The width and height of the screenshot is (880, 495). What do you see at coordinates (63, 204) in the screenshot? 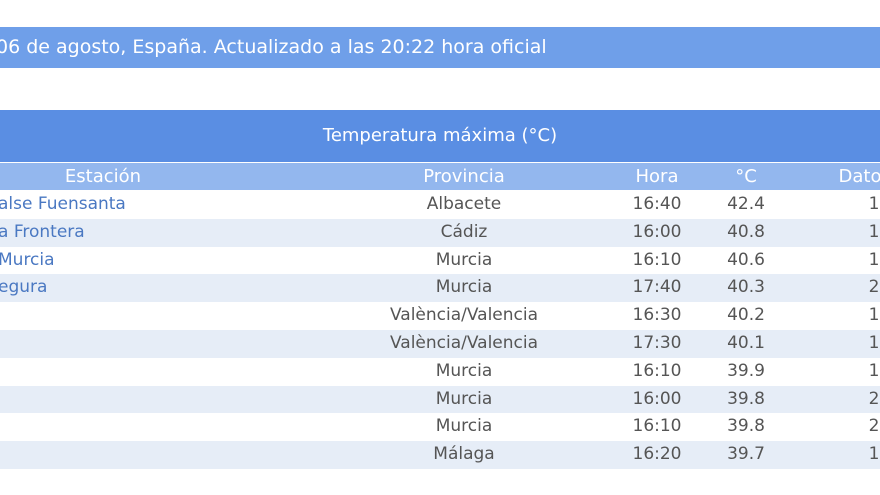
I see `station-link: alse Fuensanta` at bounding box center [63, 204].